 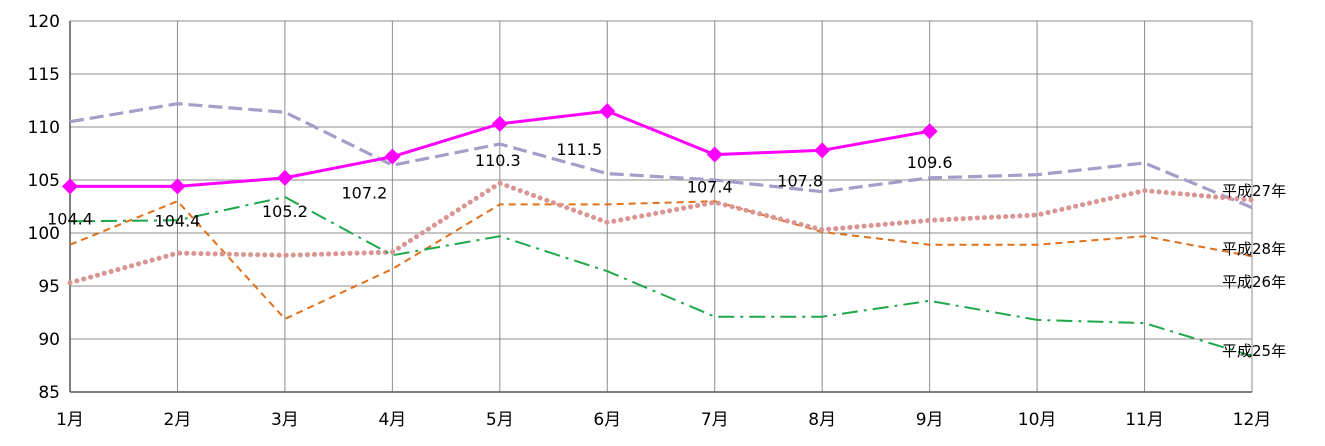 I want to click on data-label: 107.2, so click(x=364, y=193).